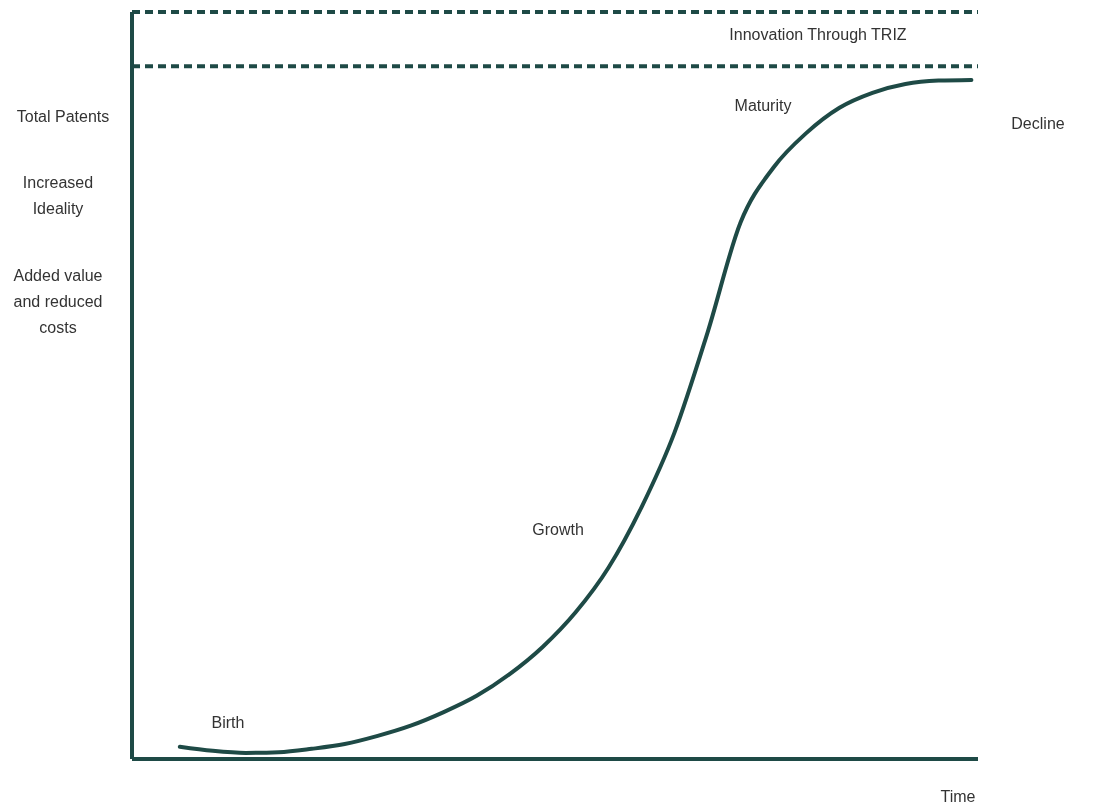 The width and height of the screenshot is (1106, 810). What do you see at coordinates (1038, 124) in the screenshot?
I see `text: Decline` at bounding box center [1038, 124].